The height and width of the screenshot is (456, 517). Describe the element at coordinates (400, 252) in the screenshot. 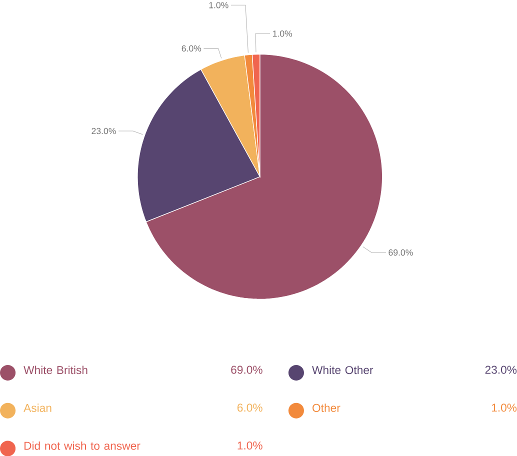

I see `data-label: 69.0%` at that location.